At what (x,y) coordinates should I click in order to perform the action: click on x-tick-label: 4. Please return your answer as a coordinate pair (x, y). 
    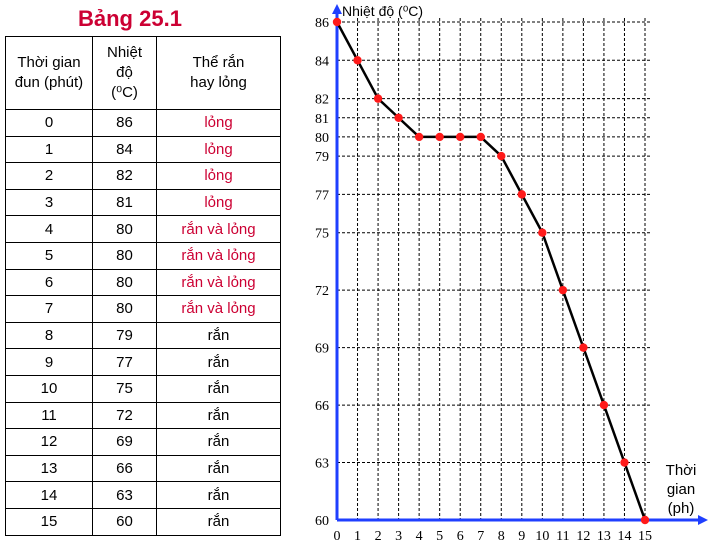
    Looking at the image, I should click on (419, 534).